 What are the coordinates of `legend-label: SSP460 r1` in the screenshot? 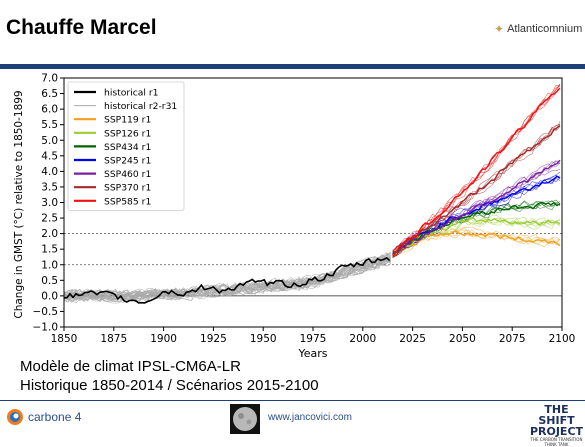 It's located at (127, 174).